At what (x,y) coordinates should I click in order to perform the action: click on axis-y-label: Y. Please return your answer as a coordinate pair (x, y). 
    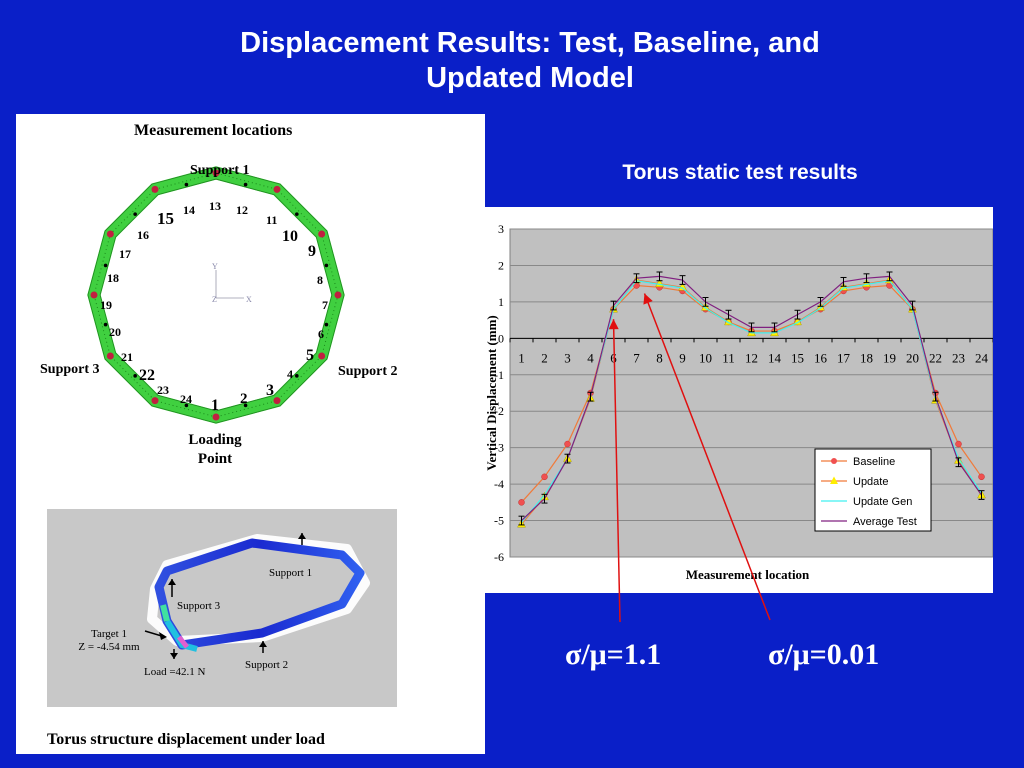
    Looking at the image, I should click on (215, 266).